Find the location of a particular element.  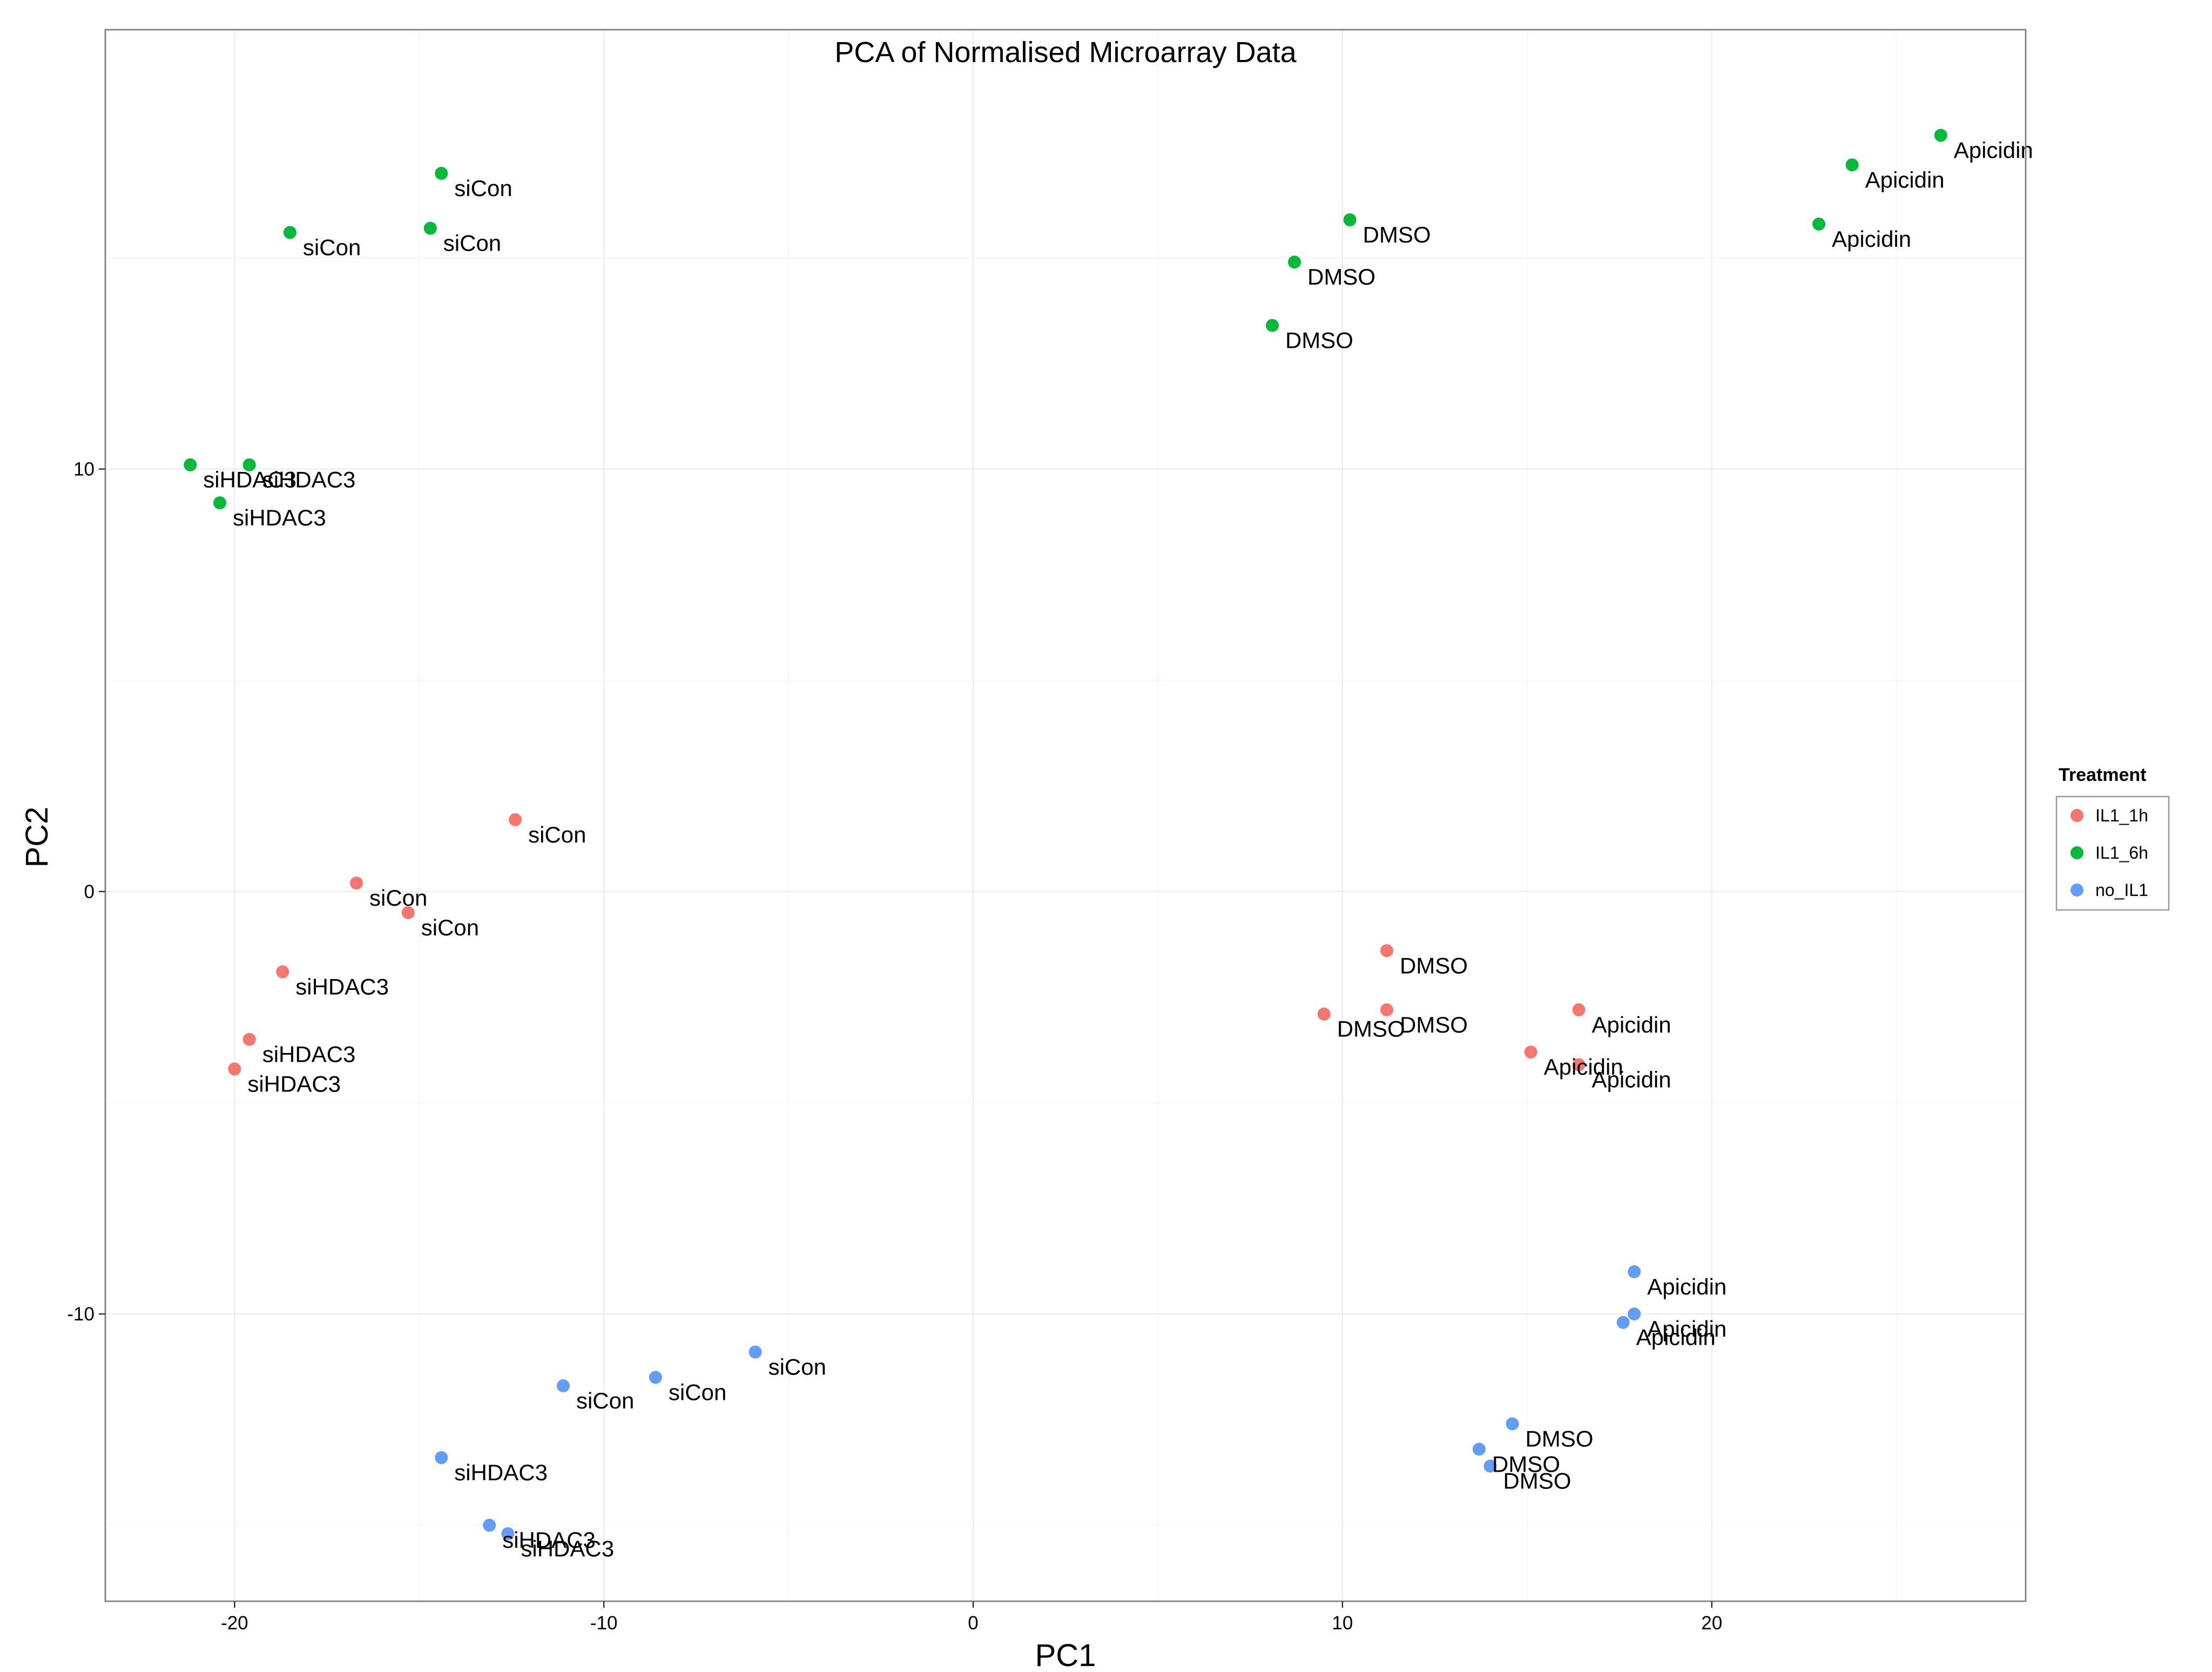

legend-label: IL1_1h is located at coordinates (2121, 815).